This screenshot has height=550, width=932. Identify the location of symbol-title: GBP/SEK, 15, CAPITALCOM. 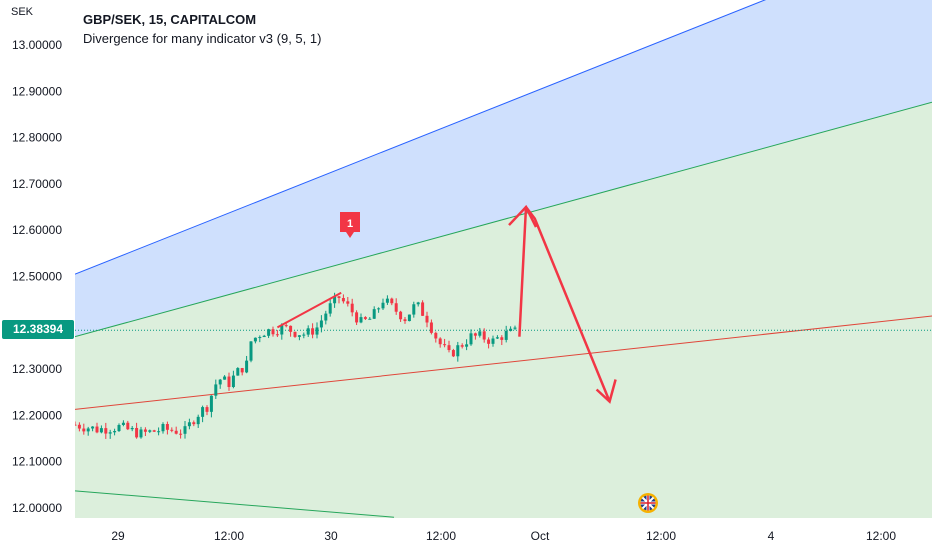
(170, 19).